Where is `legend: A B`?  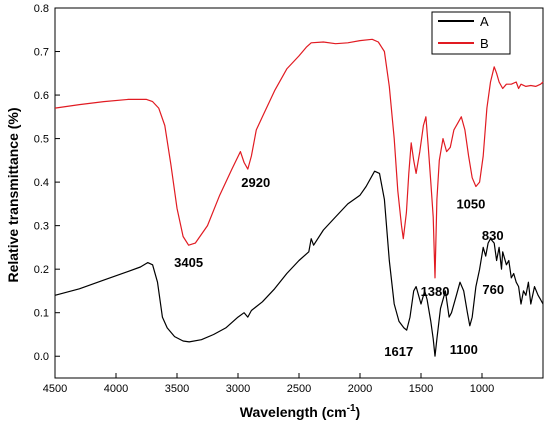
legend: A B is located at coordinates (471, 33).